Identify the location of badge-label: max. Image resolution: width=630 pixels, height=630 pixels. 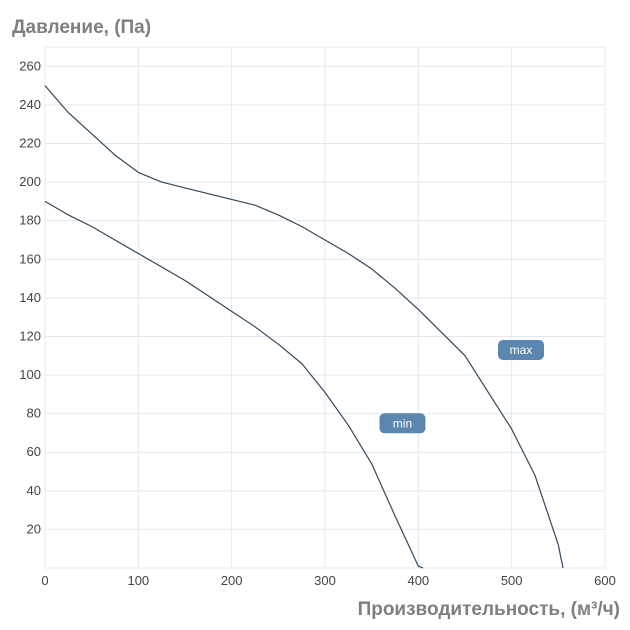
(521, 350).